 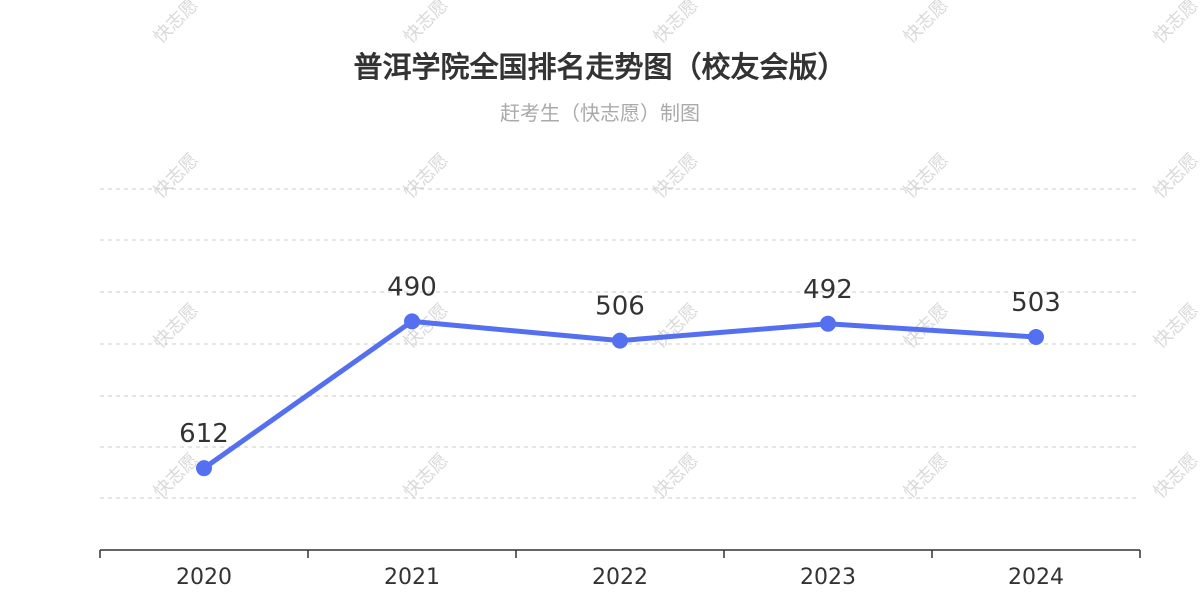 I want to click on x-tick-label: 2024, so click(x=1036, y=577).